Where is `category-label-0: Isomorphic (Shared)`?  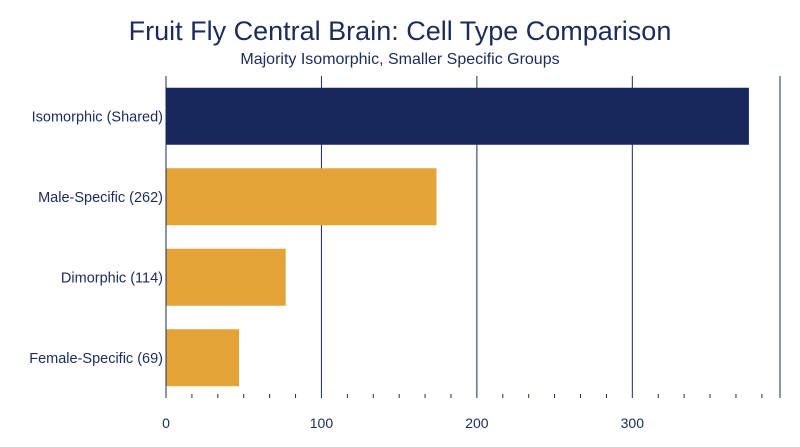
category-label-0: Isomorphic (Shared) is located at coordinates (97, 117).